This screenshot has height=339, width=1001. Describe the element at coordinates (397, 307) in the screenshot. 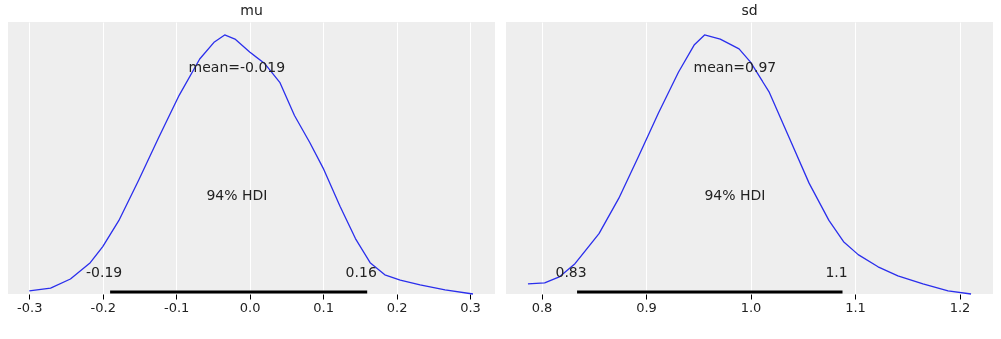

I see `x-tick-label: 0.2` at that location.